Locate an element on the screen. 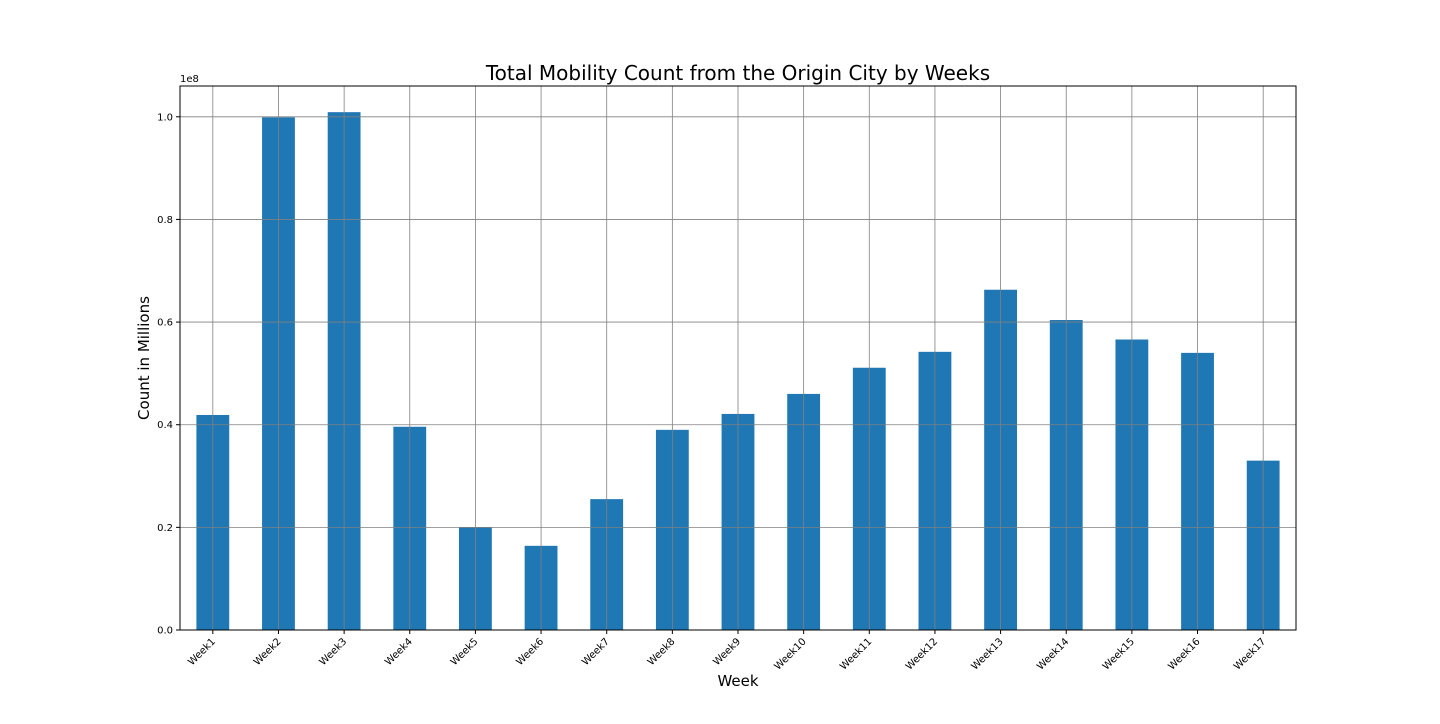 The width and height of the screenshot is (1440, 724). y-tick-label: 0.6 is located at coordinates (165, 323).